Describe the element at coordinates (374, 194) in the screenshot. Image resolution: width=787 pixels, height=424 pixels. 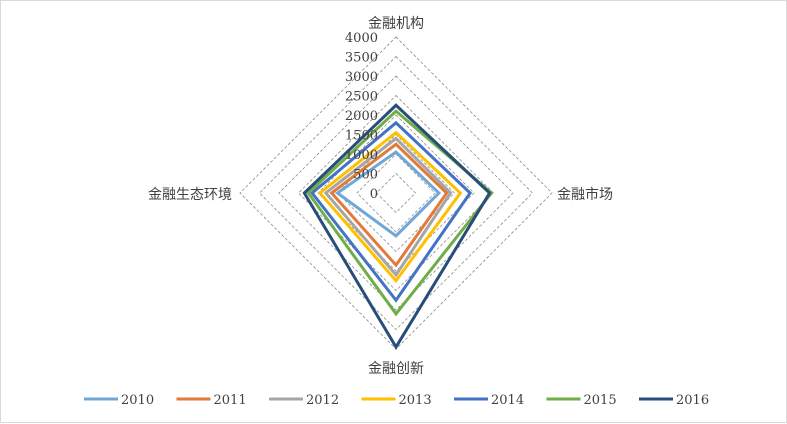
I see `tick-label: 0` at that location.